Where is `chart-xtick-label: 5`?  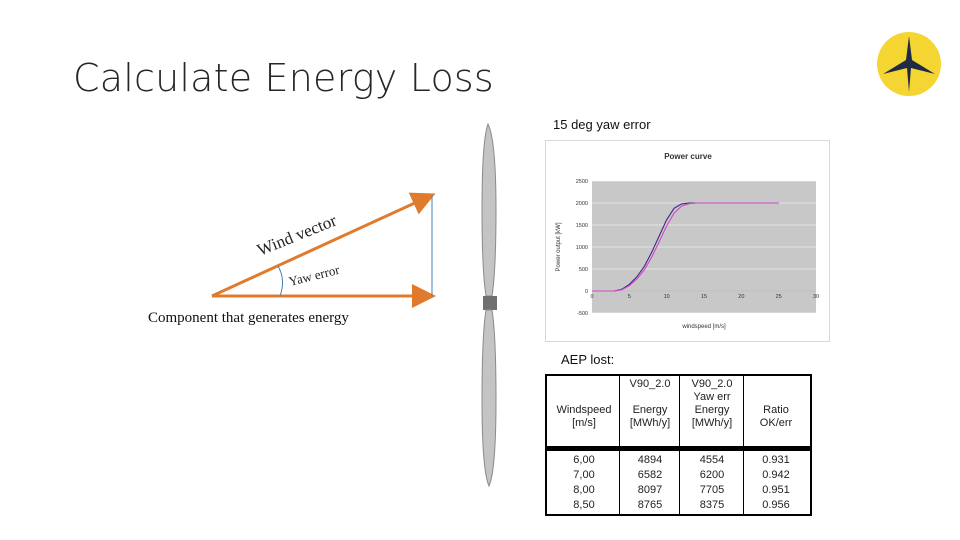
chart-xtick-label: 5 is located at coordinates (629, 297).